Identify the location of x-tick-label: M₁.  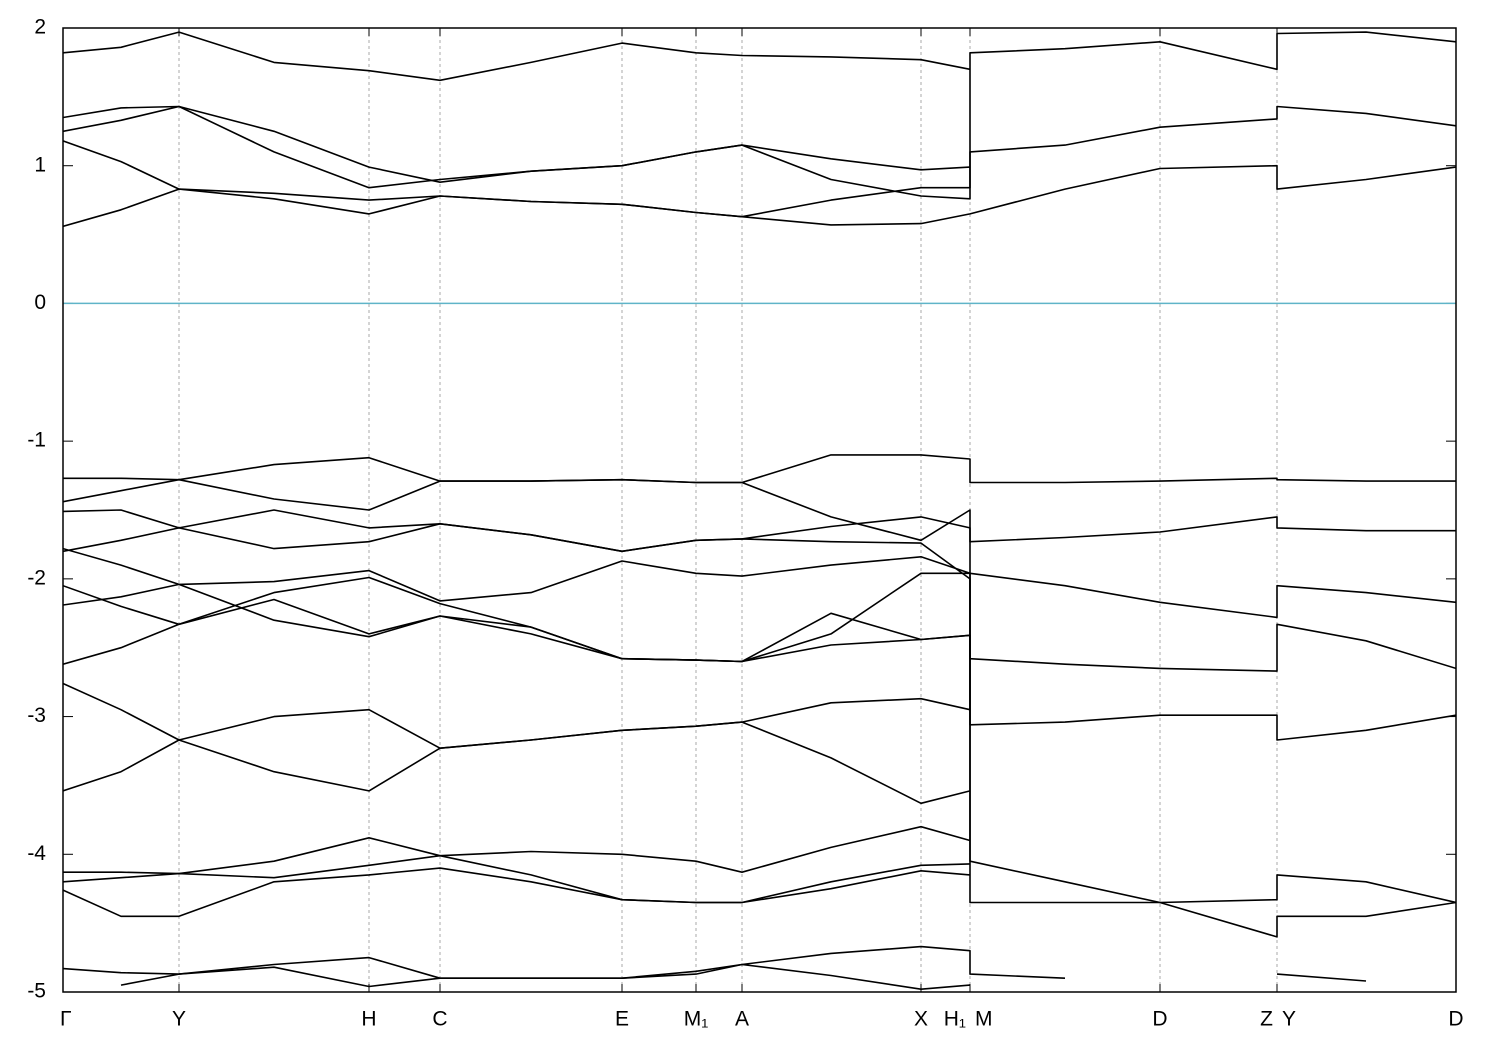
(696, 1019).